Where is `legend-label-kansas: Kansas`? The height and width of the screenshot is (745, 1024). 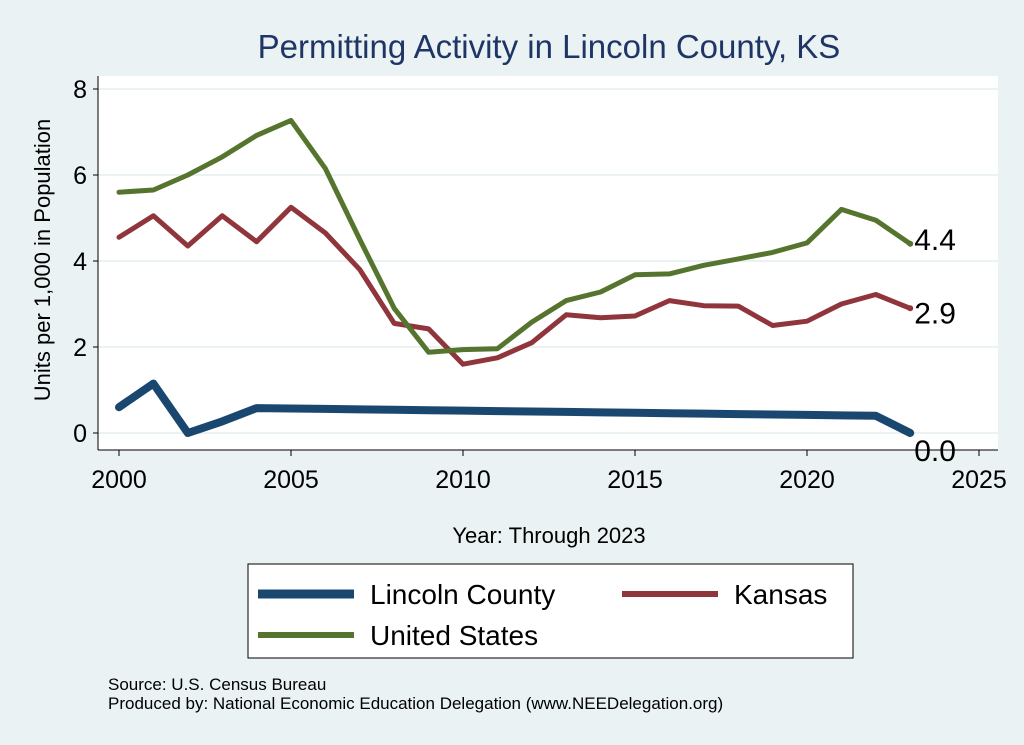 legend-label-kansas: Kansas is located at coordinates (780, 594).